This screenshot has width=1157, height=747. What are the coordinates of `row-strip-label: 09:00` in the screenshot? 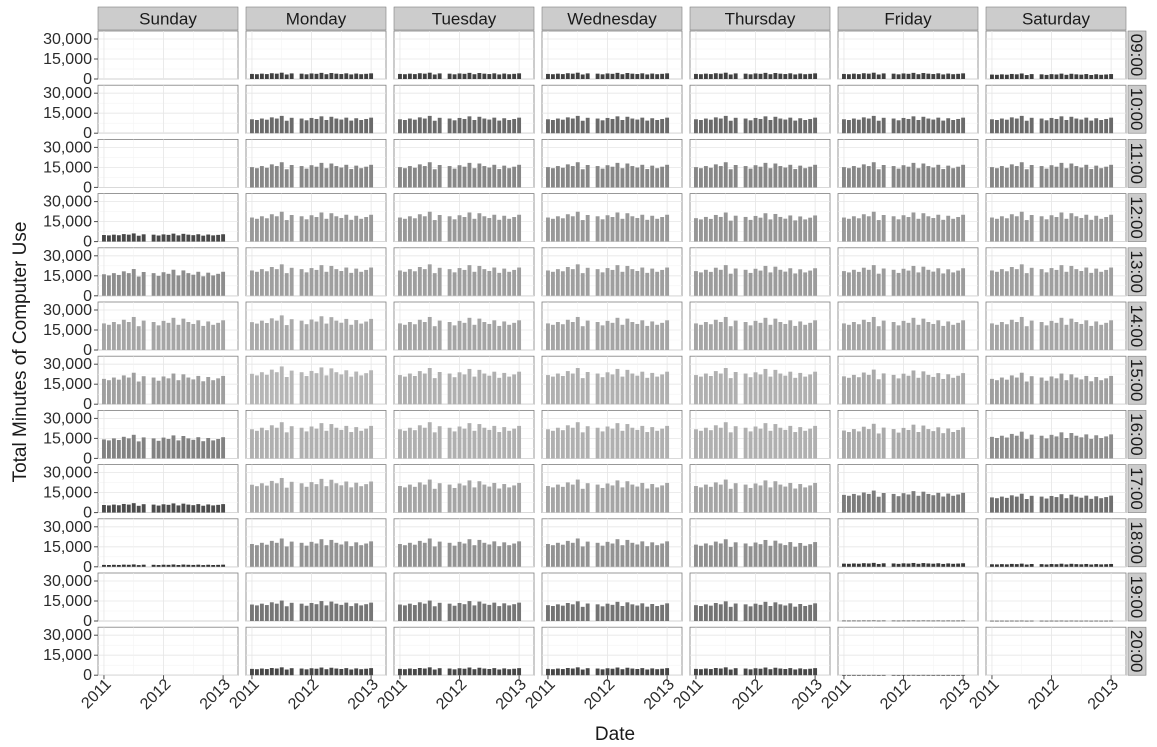 It's located at (1136, 55).